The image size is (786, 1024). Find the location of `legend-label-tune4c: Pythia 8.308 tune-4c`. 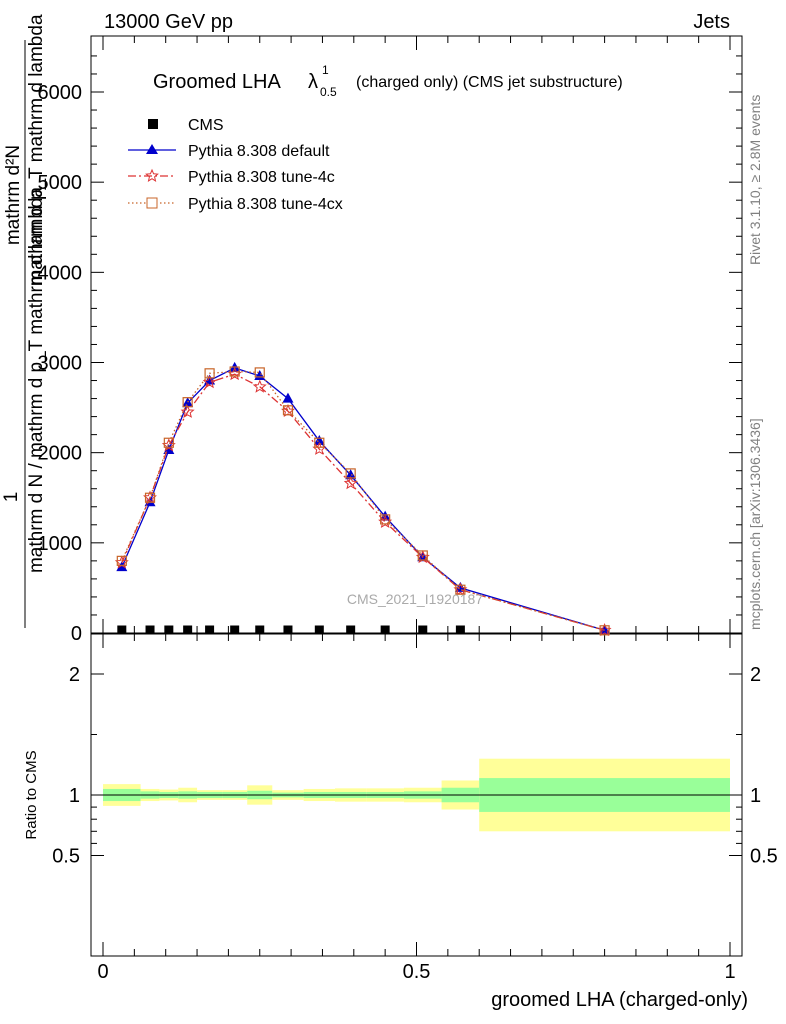

legend-label-tune4c: Pythia 8.308 tune-4c is located at coordinates (261, 177).